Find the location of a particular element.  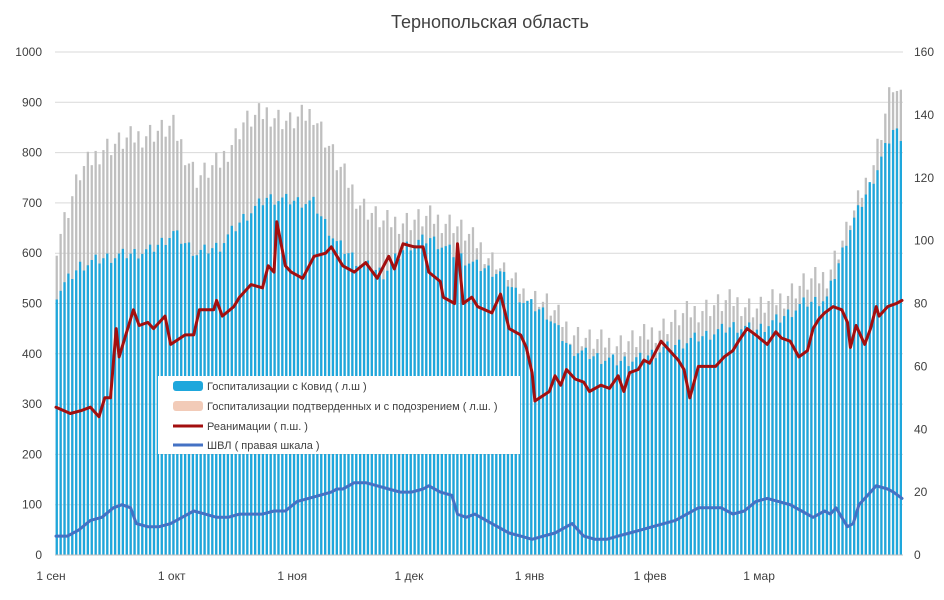

y-right-tick-label: 160 is located at coordinates (924, 52).